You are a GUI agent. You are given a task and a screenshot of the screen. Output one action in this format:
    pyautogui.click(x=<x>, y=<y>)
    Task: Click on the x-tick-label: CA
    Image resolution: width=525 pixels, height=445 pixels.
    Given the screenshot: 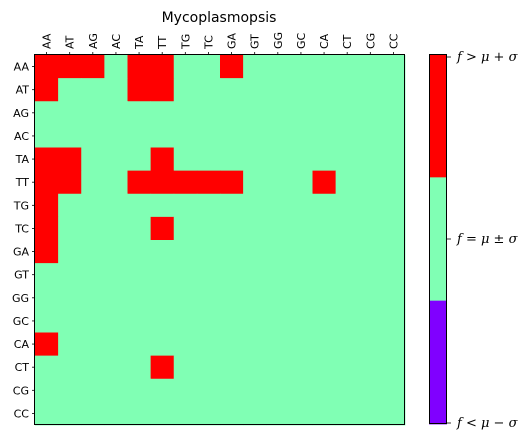 What is the action you would take?
    pyautogui.click(x=324, y=41)
    